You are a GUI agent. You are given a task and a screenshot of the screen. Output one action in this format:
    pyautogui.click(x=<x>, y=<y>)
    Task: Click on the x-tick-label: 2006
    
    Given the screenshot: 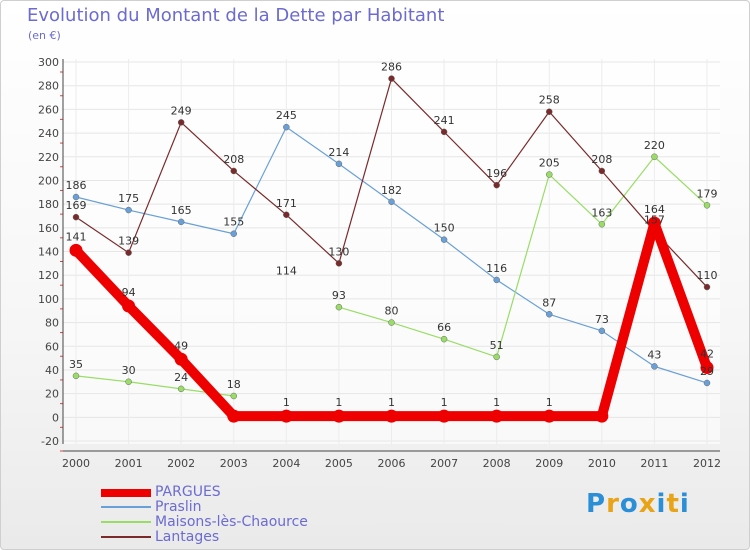 What is the action you would take?
    pyautogui.click(x=392, y=463)
    